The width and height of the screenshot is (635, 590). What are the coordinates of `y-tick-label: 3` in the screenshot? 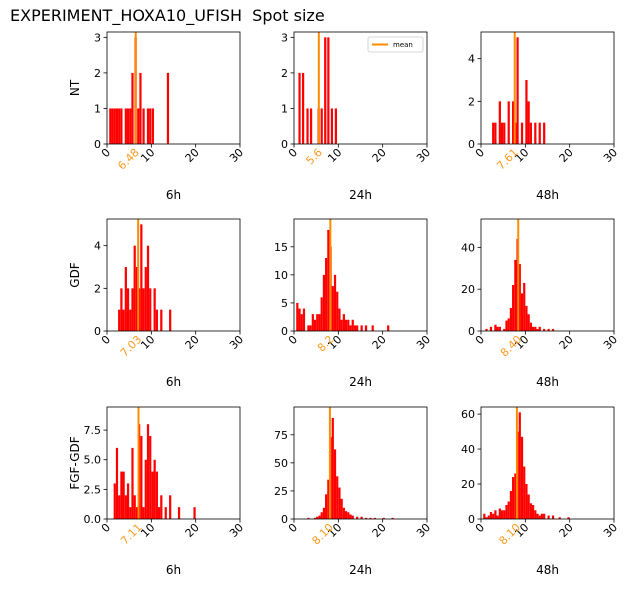 It's located at (97, 37).